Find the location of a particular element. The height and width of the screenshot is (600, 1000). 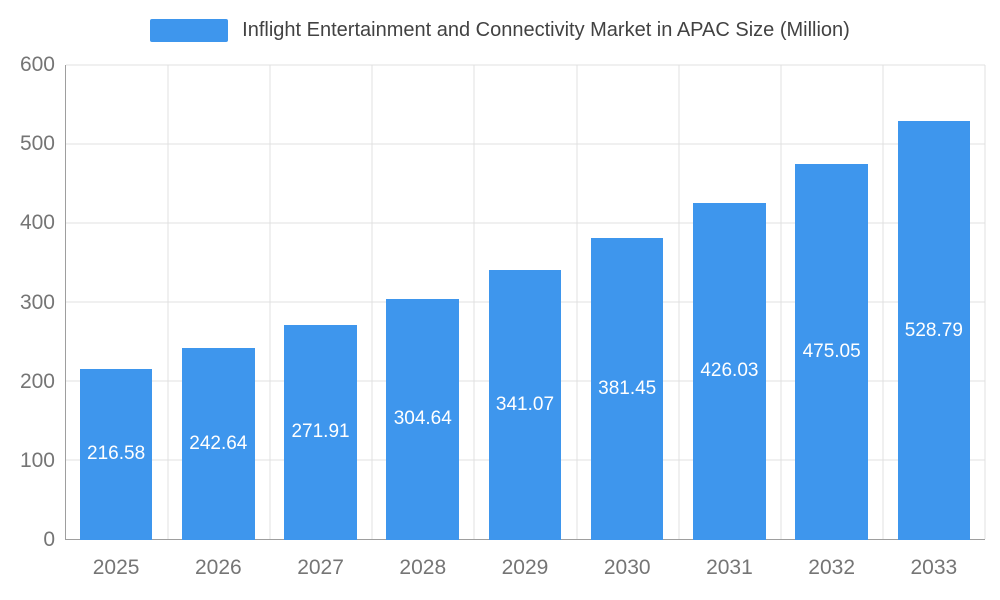

bar-value-label: 426.03 is located at coordinates (729, 371).